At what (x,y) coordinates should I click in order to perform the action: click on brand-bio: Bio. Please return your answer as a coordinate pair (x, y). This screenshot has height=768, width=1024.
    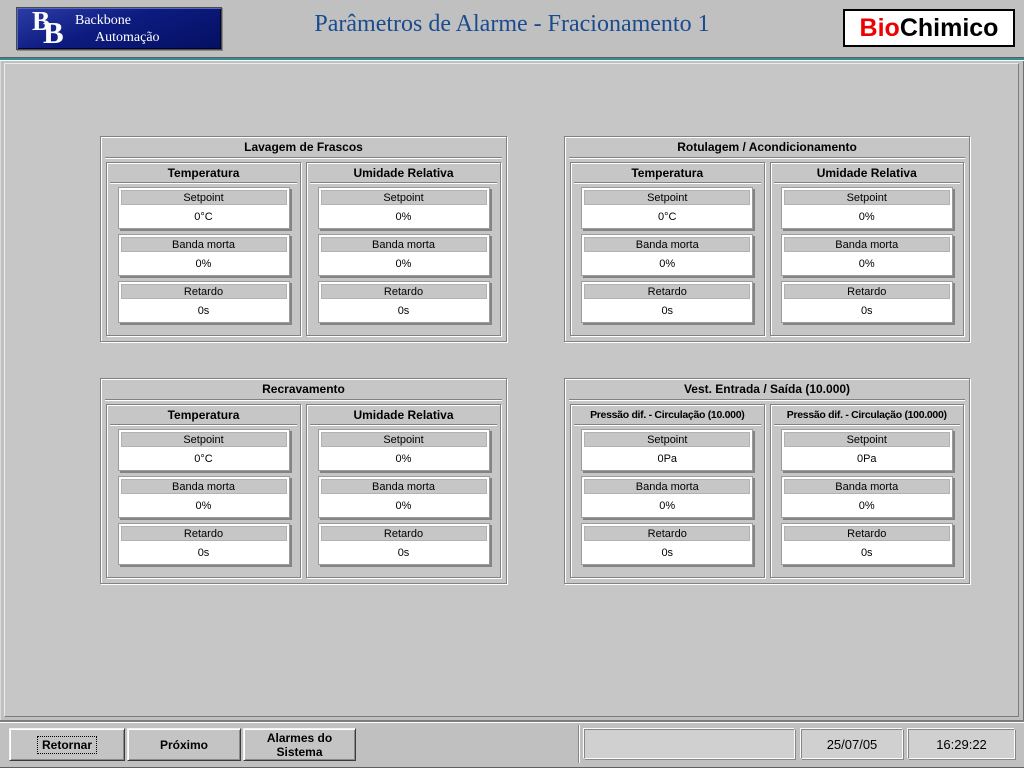
    Looking at the image, I should click on (879, 27).